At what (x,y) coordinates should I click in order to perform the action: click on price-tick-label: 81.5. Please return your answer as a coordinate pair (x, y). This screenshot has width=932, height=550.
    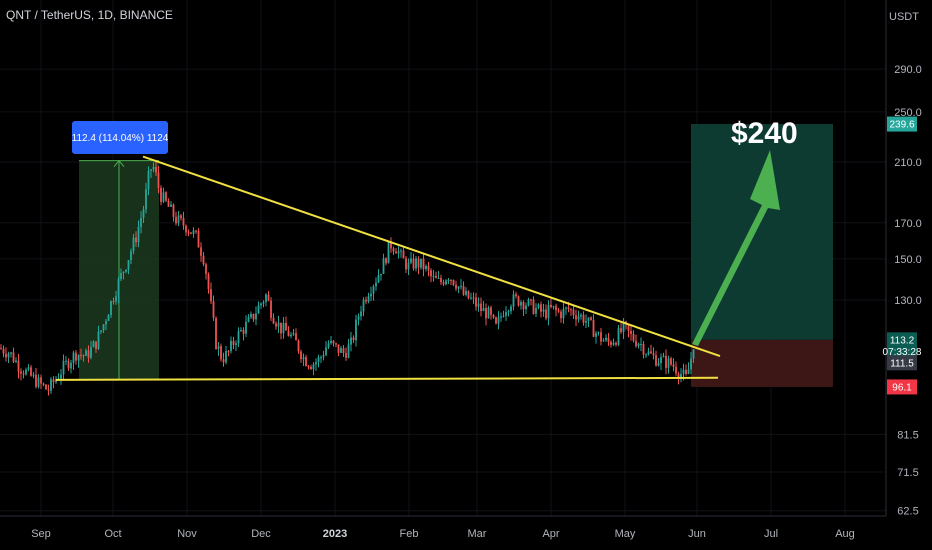
    Looking at the image, I should click on (907, 435).